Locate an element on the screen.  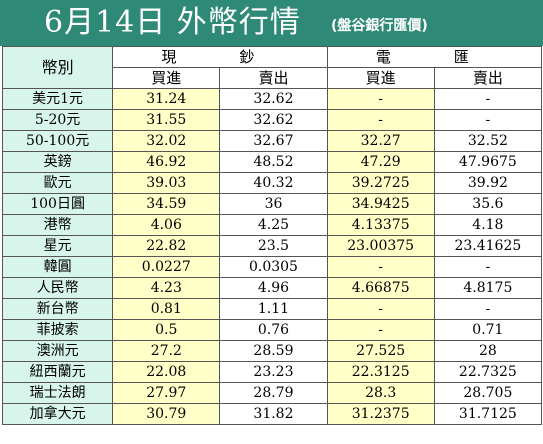
transfer-buy-value: 27.525 is located at coordinates (380, 351).